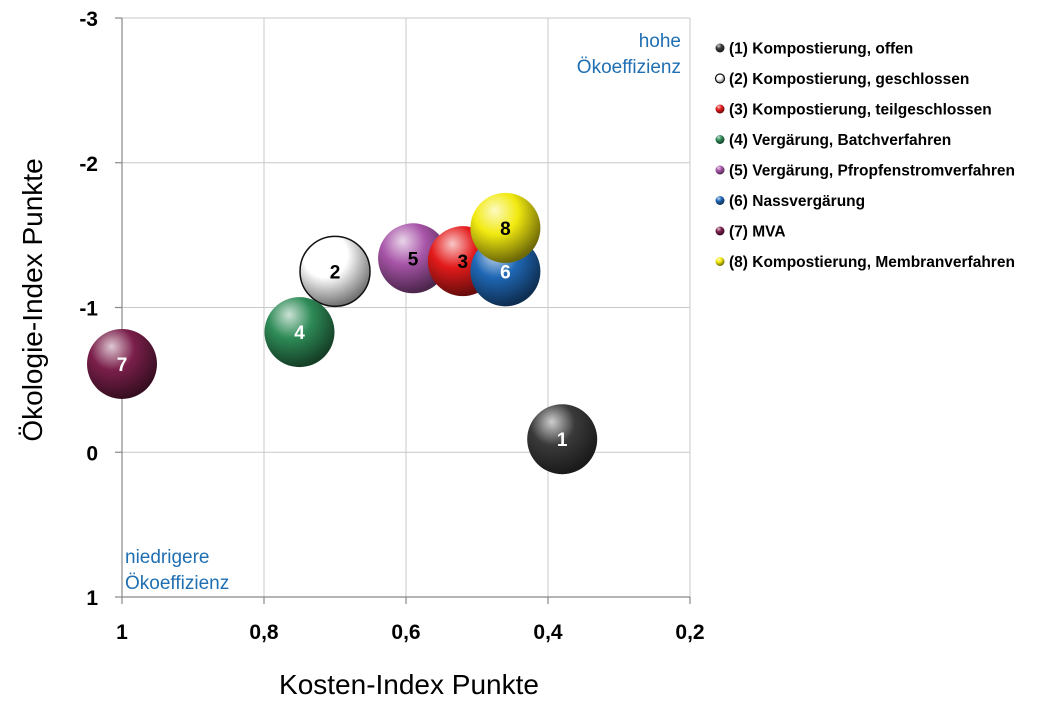  I want to click on legend-label: (4) Vergärung, Batchverfahren, so click(840, 140).